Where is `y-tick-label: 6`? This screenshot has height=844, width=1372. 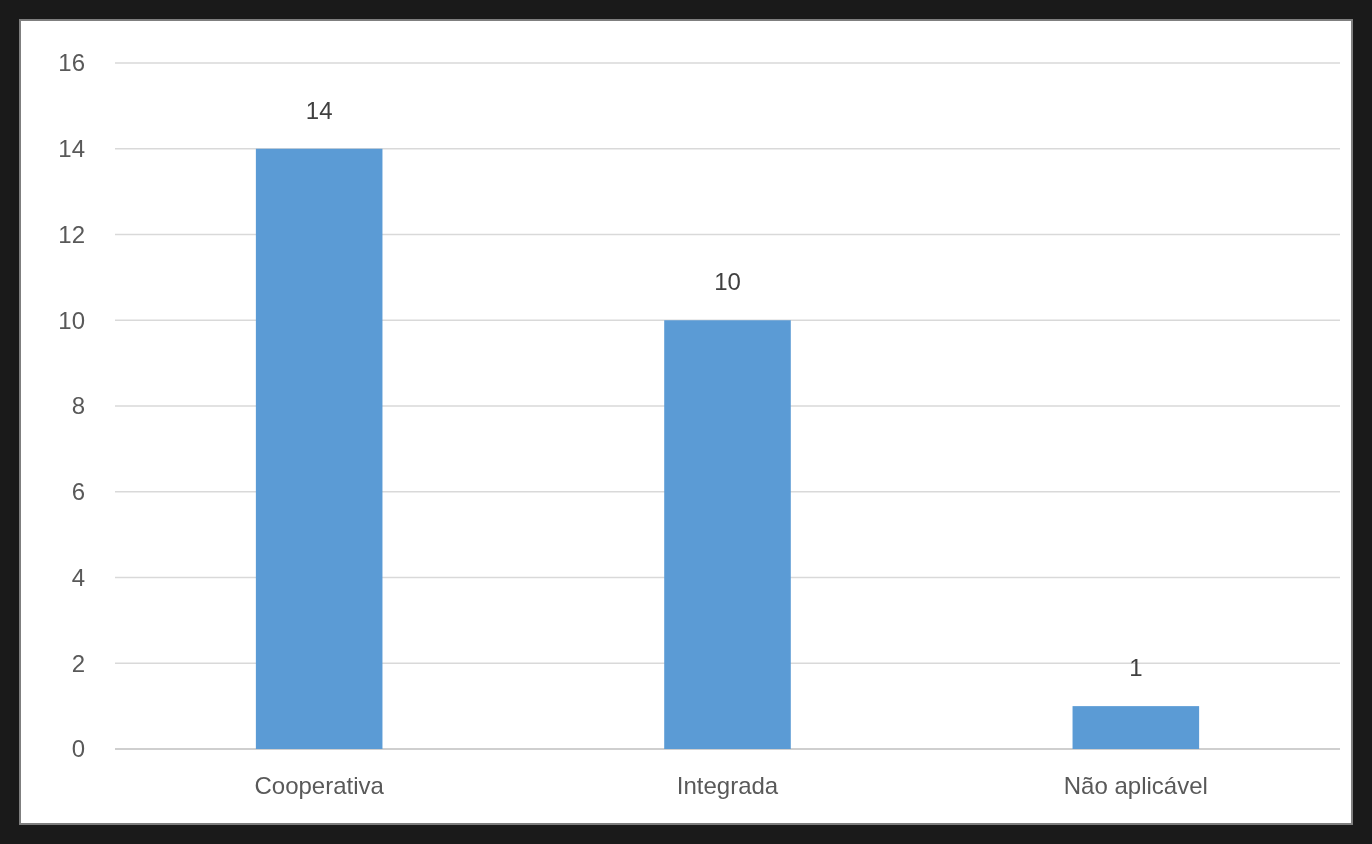 y-tick-label: 6 is located at coordinates (78, 492).